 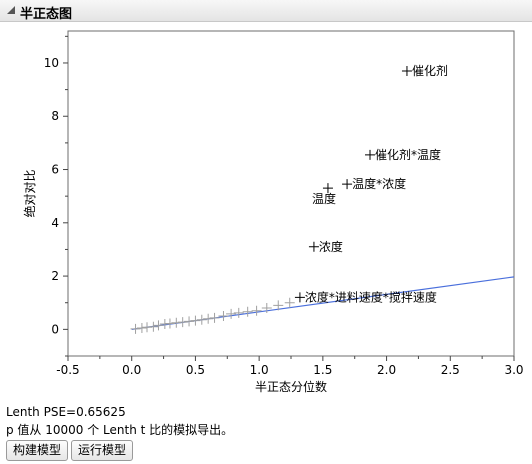 I want to click on point-label: 催化剂*温度, so click(x=408, y=154).